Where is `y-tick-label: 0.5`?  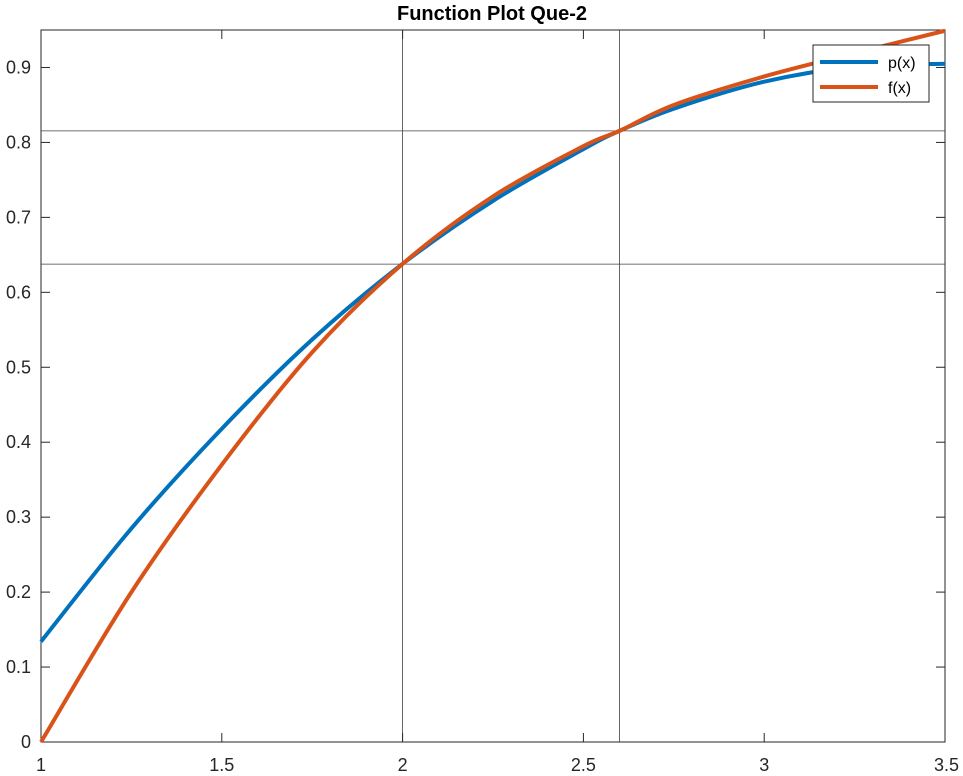 y-tick-label: 0.5 is located at coordinates (18, 367).